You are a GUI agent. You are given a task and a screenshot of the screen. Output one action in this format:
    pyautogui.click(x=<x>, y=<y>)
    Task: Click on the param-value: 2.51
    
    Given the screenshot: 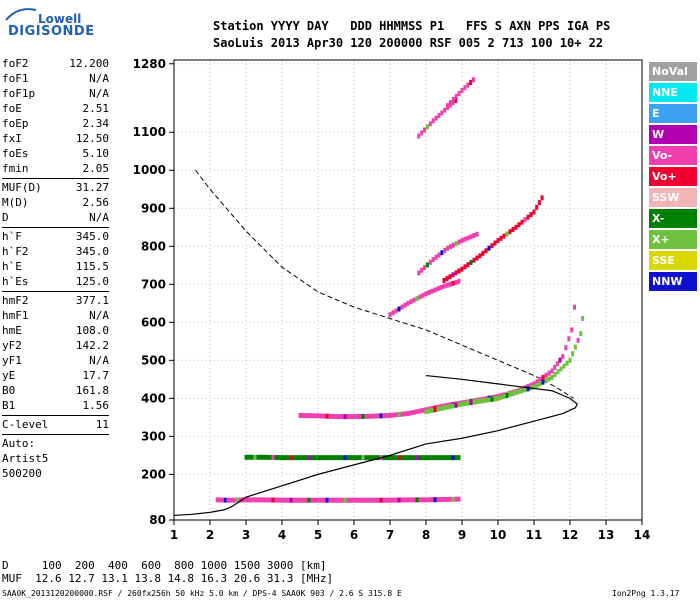 What is the action you would take?
    pyautogui.click(x=96, y=108)
    